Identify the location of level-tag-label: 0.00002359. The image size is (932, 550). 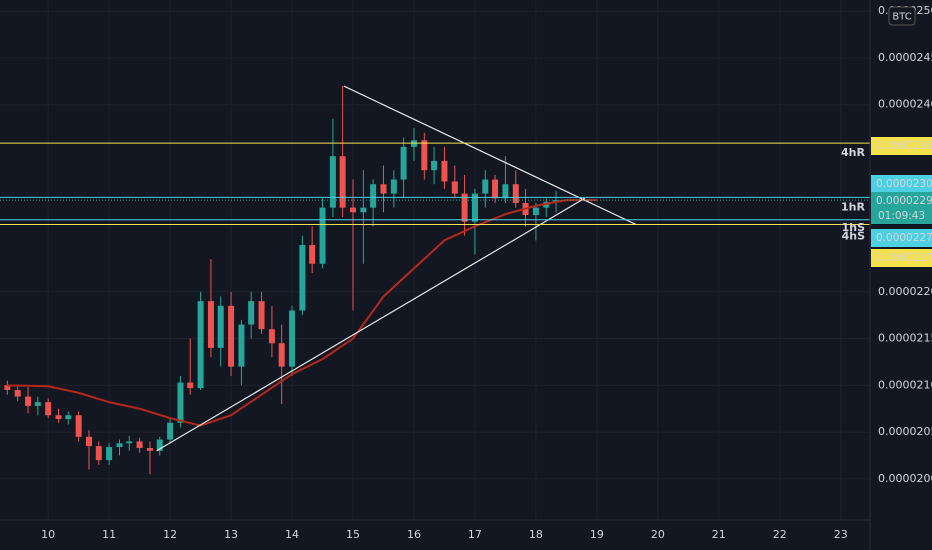
(904, 146).